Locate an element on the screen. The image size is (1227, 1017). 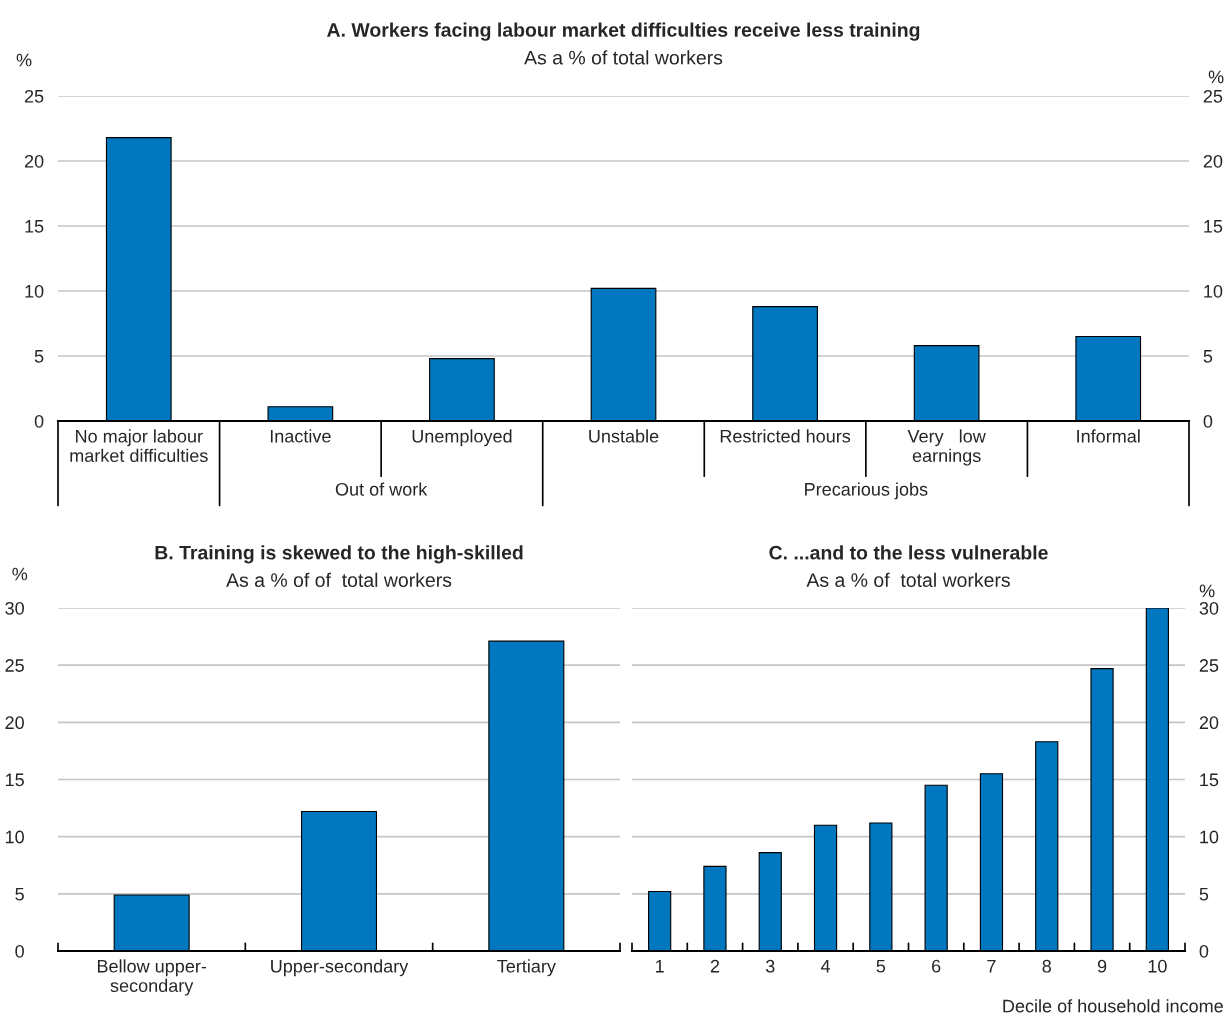
x-tick-label: No major labour market difficulties is located at coordinates (139, 446).